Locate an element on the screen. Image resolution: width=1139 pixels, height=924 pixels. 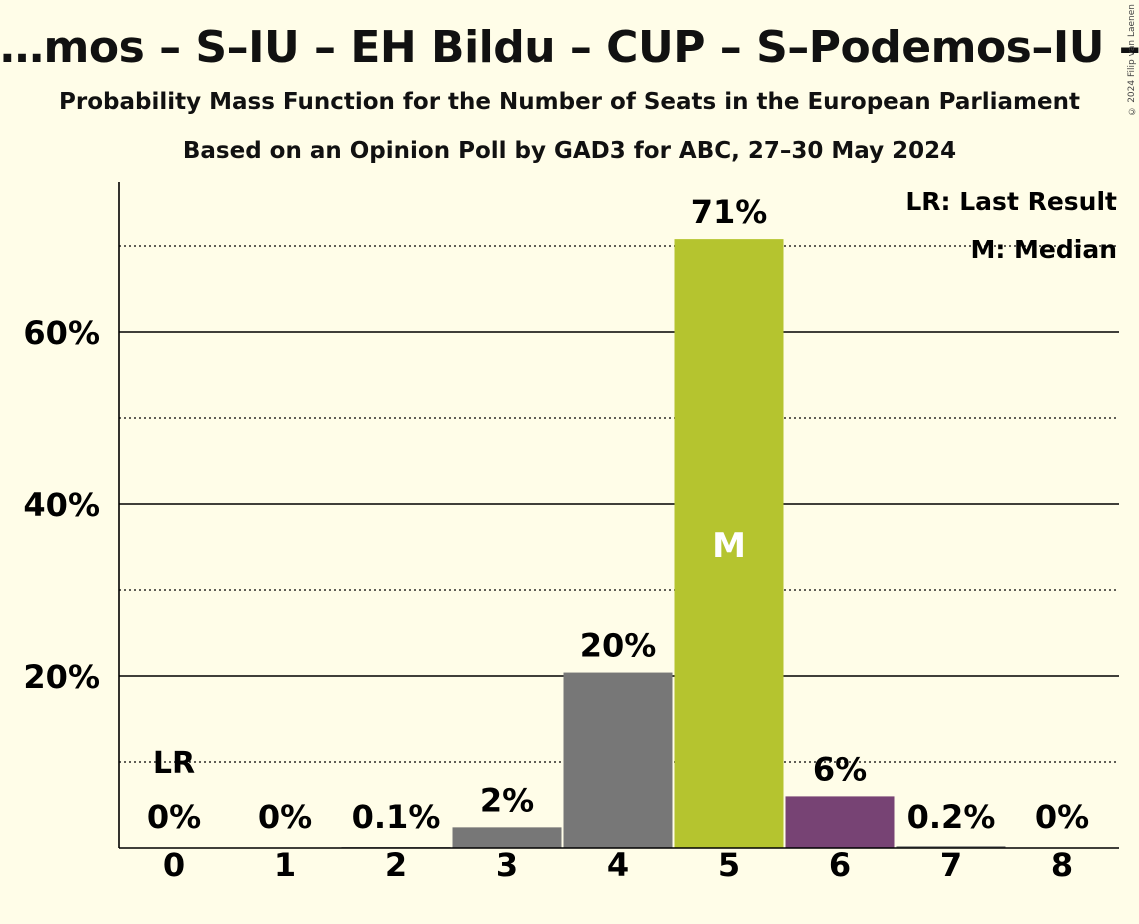
x-tick-label: 6 is located at coordinates (840, 865).